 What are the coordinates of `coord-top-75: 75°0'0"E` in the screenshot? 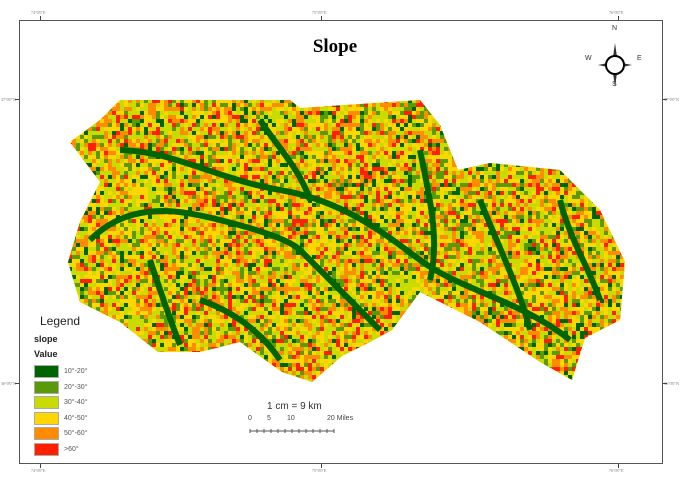 It's located at (319, 12).